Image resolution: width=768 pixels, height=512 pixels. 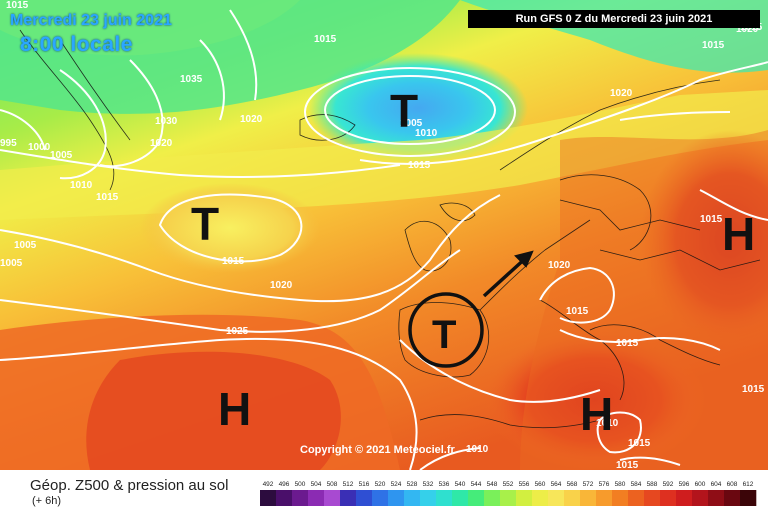 I want to click on legend-tick-label: 520, so click(x=380, y=484).